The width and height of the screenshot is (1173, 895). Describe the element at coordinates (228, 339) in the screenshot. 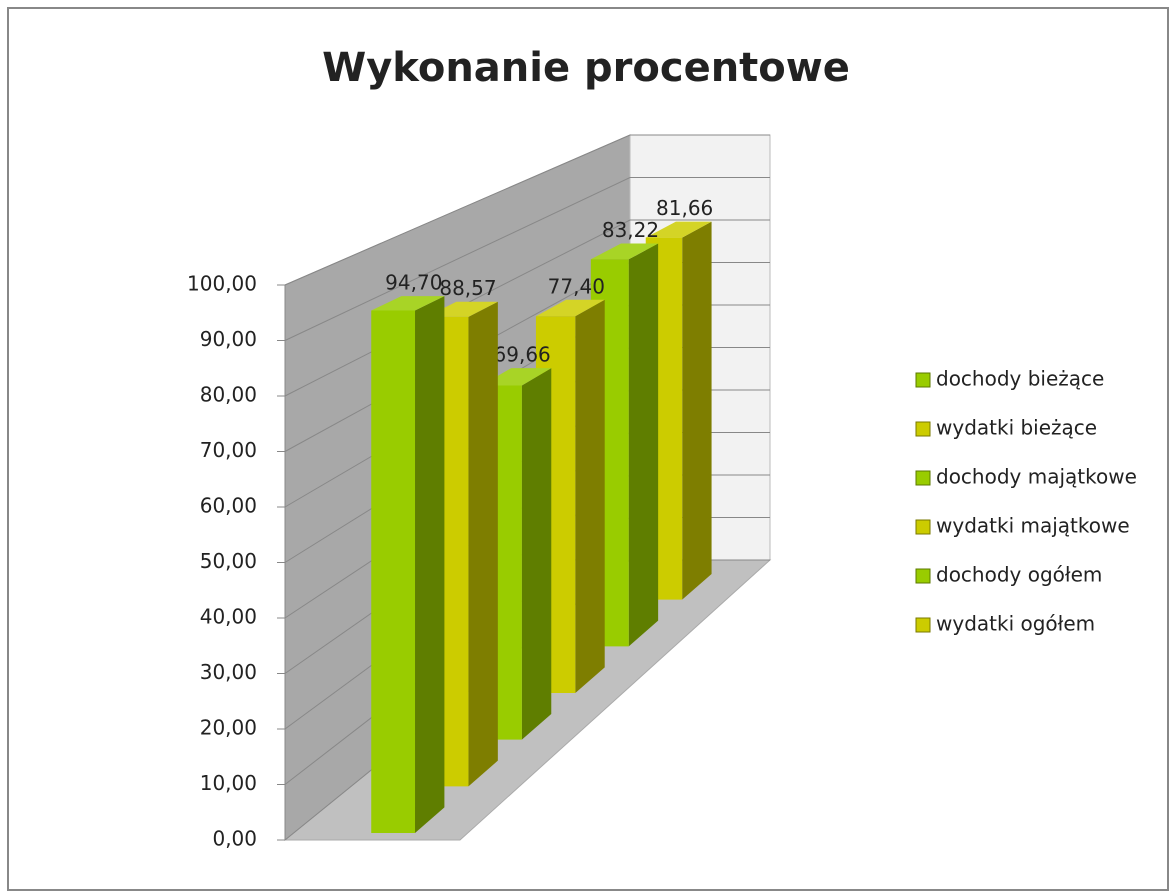

I see `y-tick-label: 90,00` at that location.